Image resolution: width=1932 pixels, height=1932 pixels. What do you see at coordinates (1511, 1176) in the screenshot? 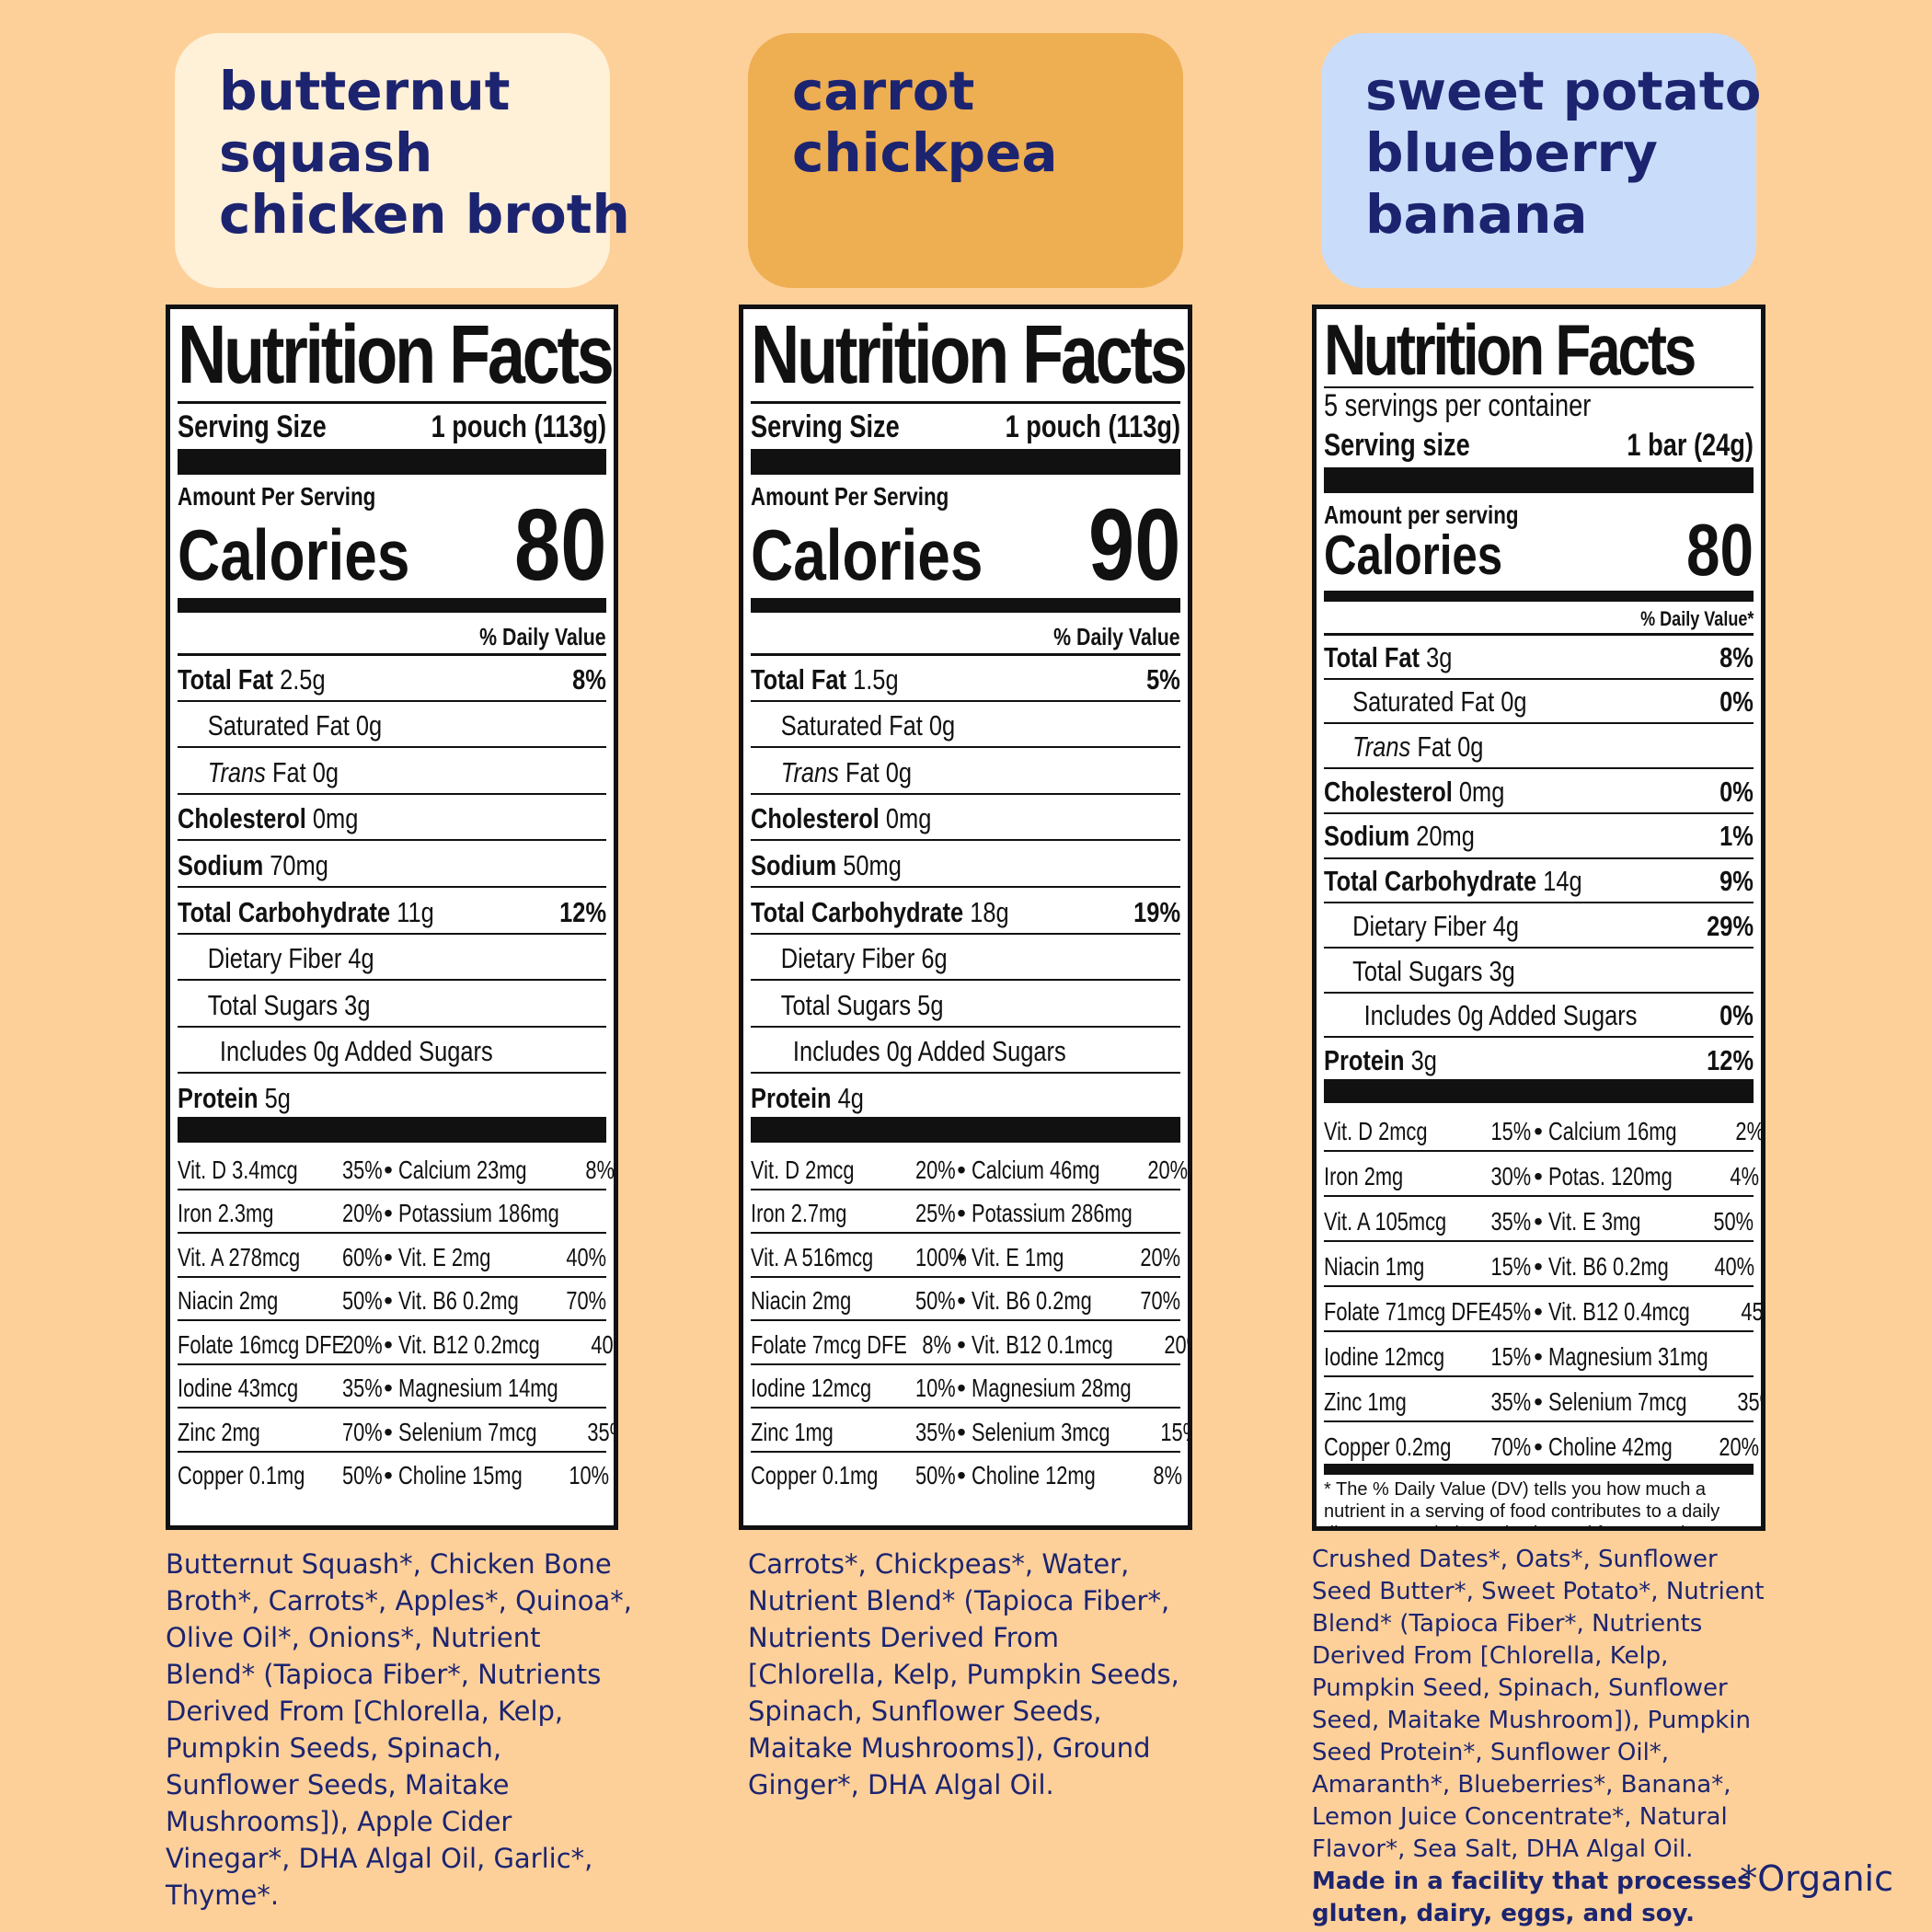
I see `vitamin-dv: 30%` at bounding box center [1511, 1176].